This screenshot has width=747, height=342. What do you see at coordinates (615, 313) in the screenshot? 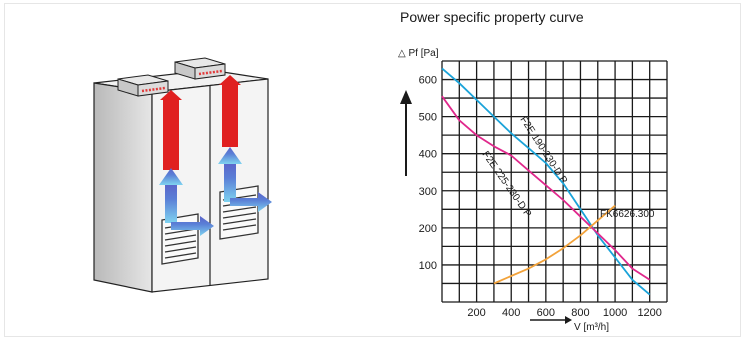
I see `x-tick-label: 1000` at bounding box center [615, 313].